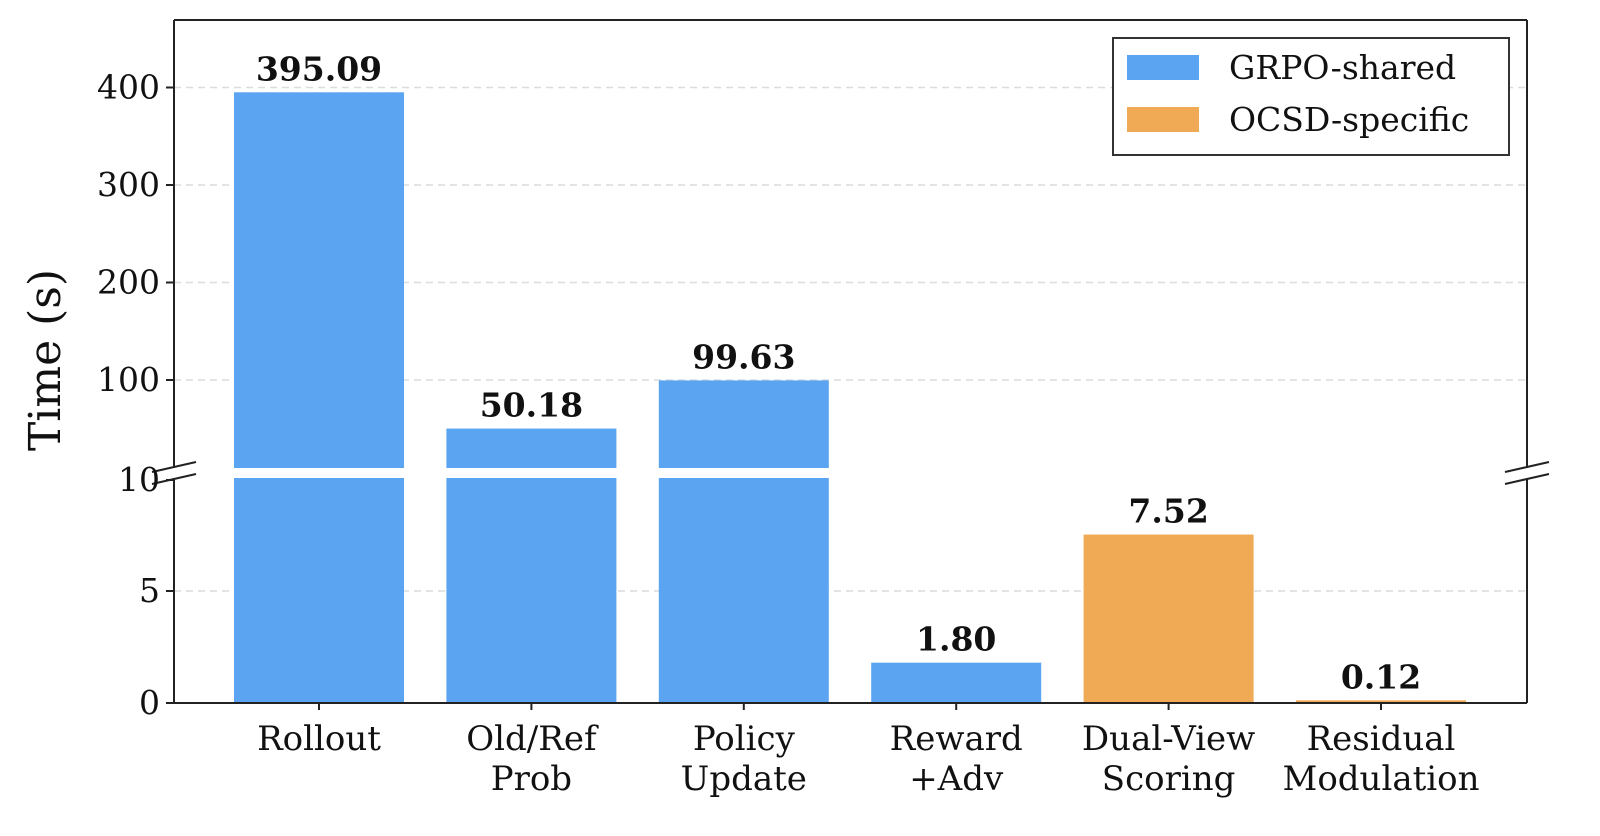  I want to click on axis-break-gap, so click(850, 473).